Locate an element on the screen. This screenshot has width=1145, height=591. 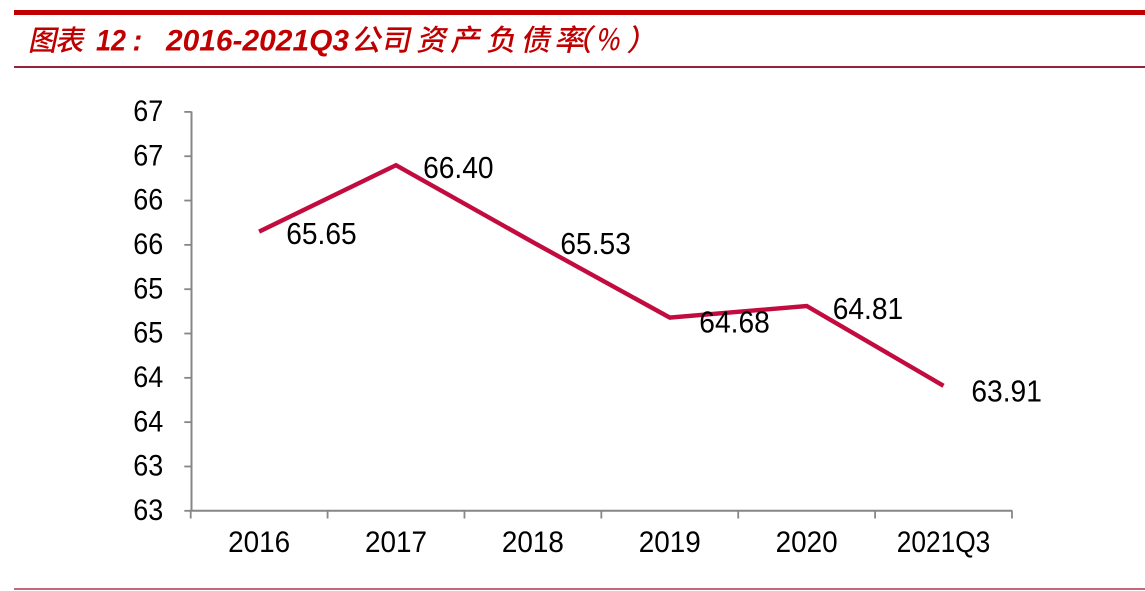
svg-text: 2017 is located at coordinates (396, 542).